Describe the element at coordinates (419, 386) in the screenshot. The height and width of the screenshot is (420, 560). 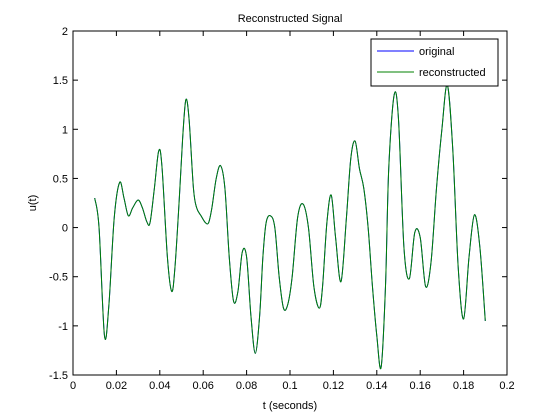
I see `x-tick-label: 0.16` at that location.